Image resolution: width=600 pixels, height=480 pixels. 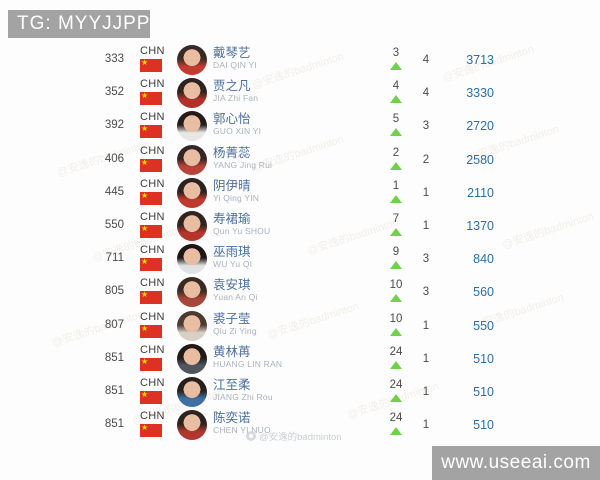 I want to click on player-name-en: JIA Zhi Fan, so click(x=236, y=98).